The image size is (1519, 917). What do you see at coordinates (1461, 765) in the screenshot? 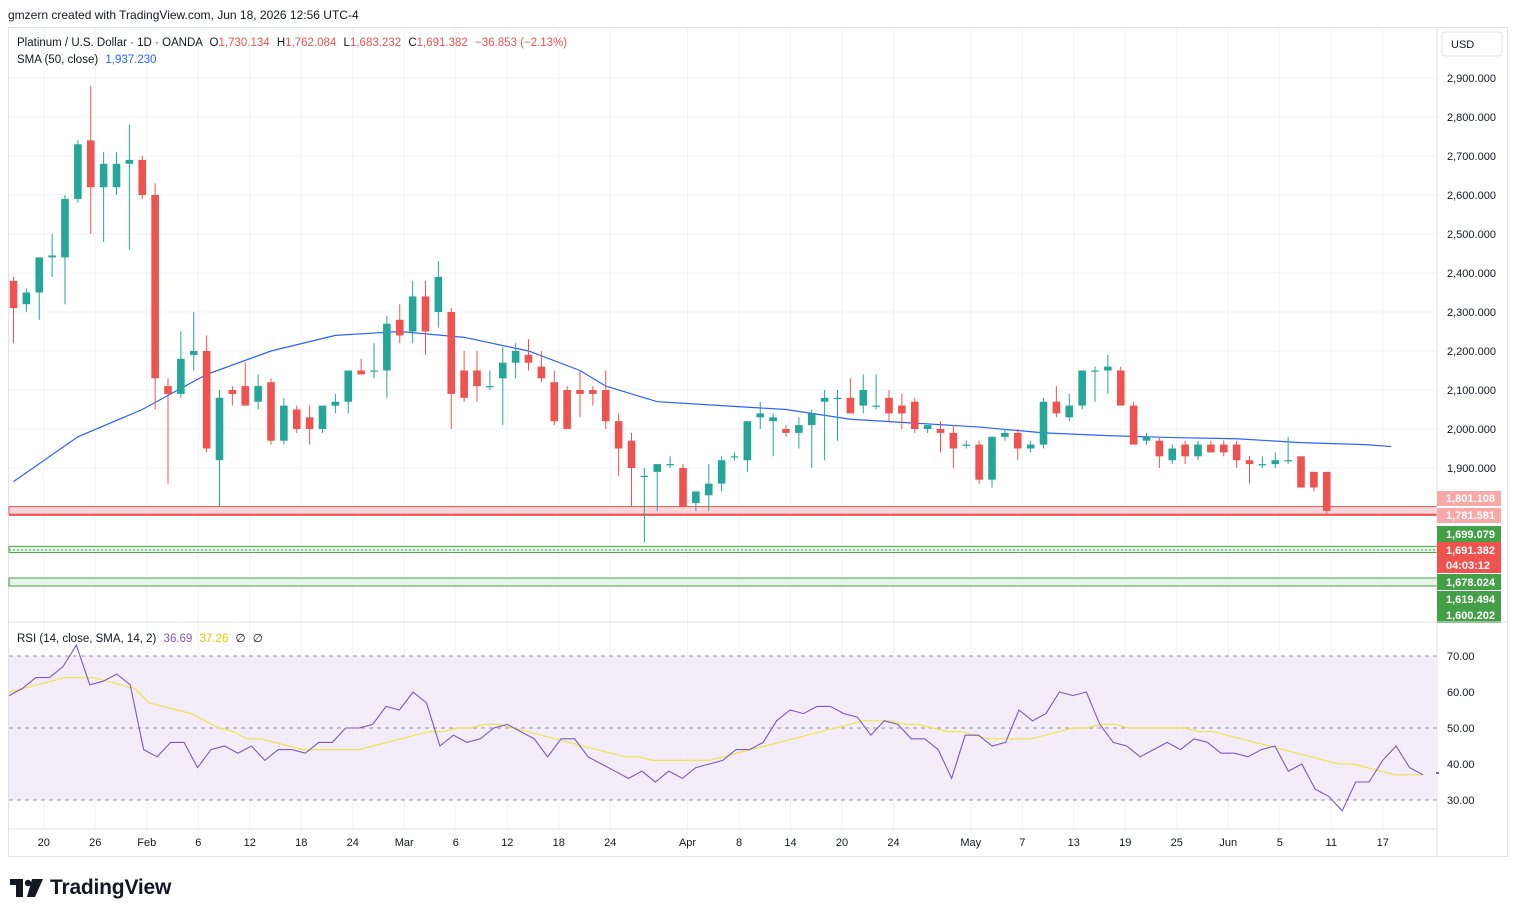
I see `rsi-tick-label: 40.00` at bounding box center [1461, 765].